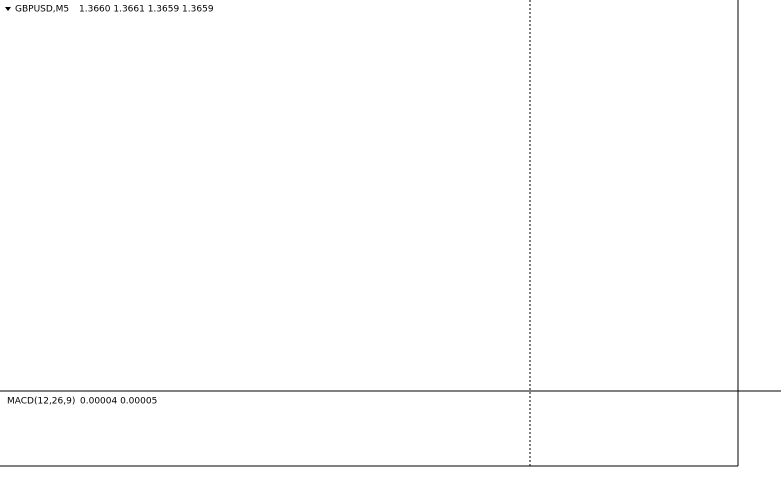  Describe the element at coordinates (118, 402) in the screenshot. I see `macd-readout: 0.00004 0.00005` at that location.